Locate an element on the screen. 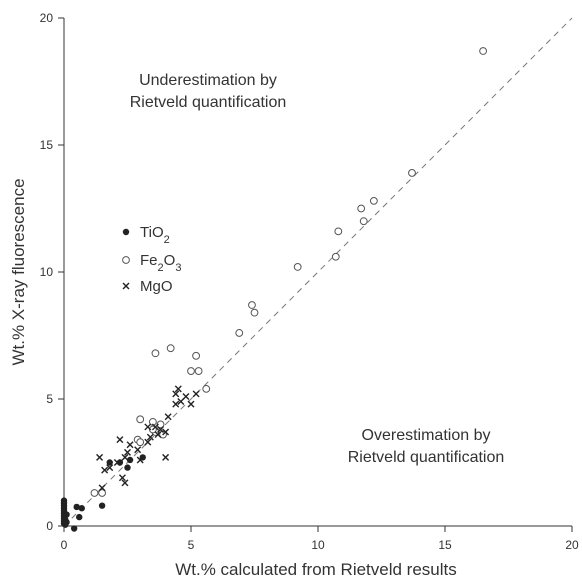 The image size is (582, 581). annotation-underestimation-line2: Rietveld quantification is located at coordinates (208, 102).